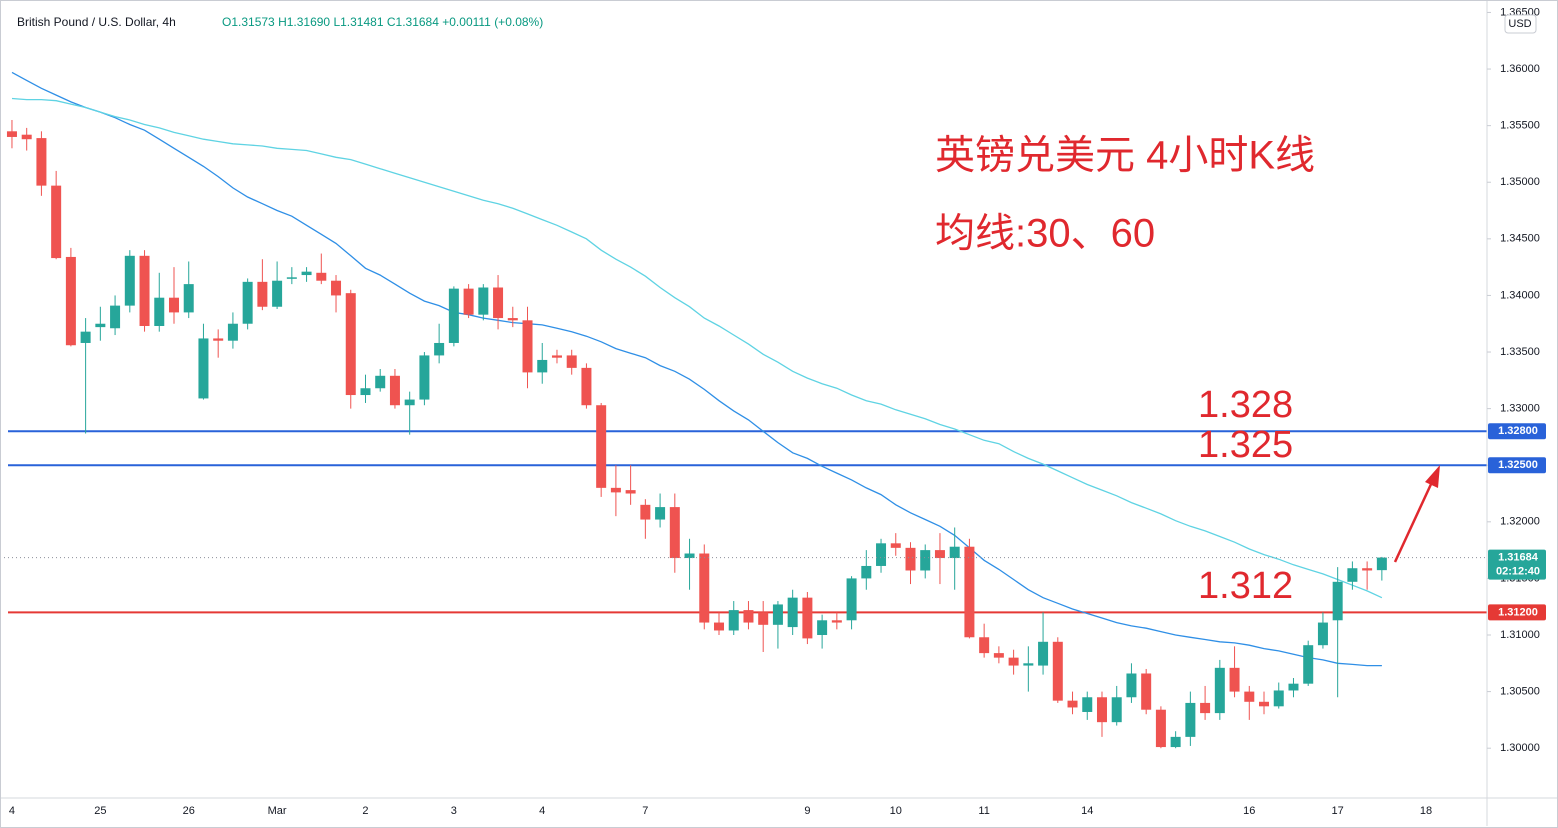 This screenshot has height=828, width=1558. What do you see at coordinates (645, 811) in the screenshot?
I see `x-tick-label: 7` at bounding box center [645, 811].